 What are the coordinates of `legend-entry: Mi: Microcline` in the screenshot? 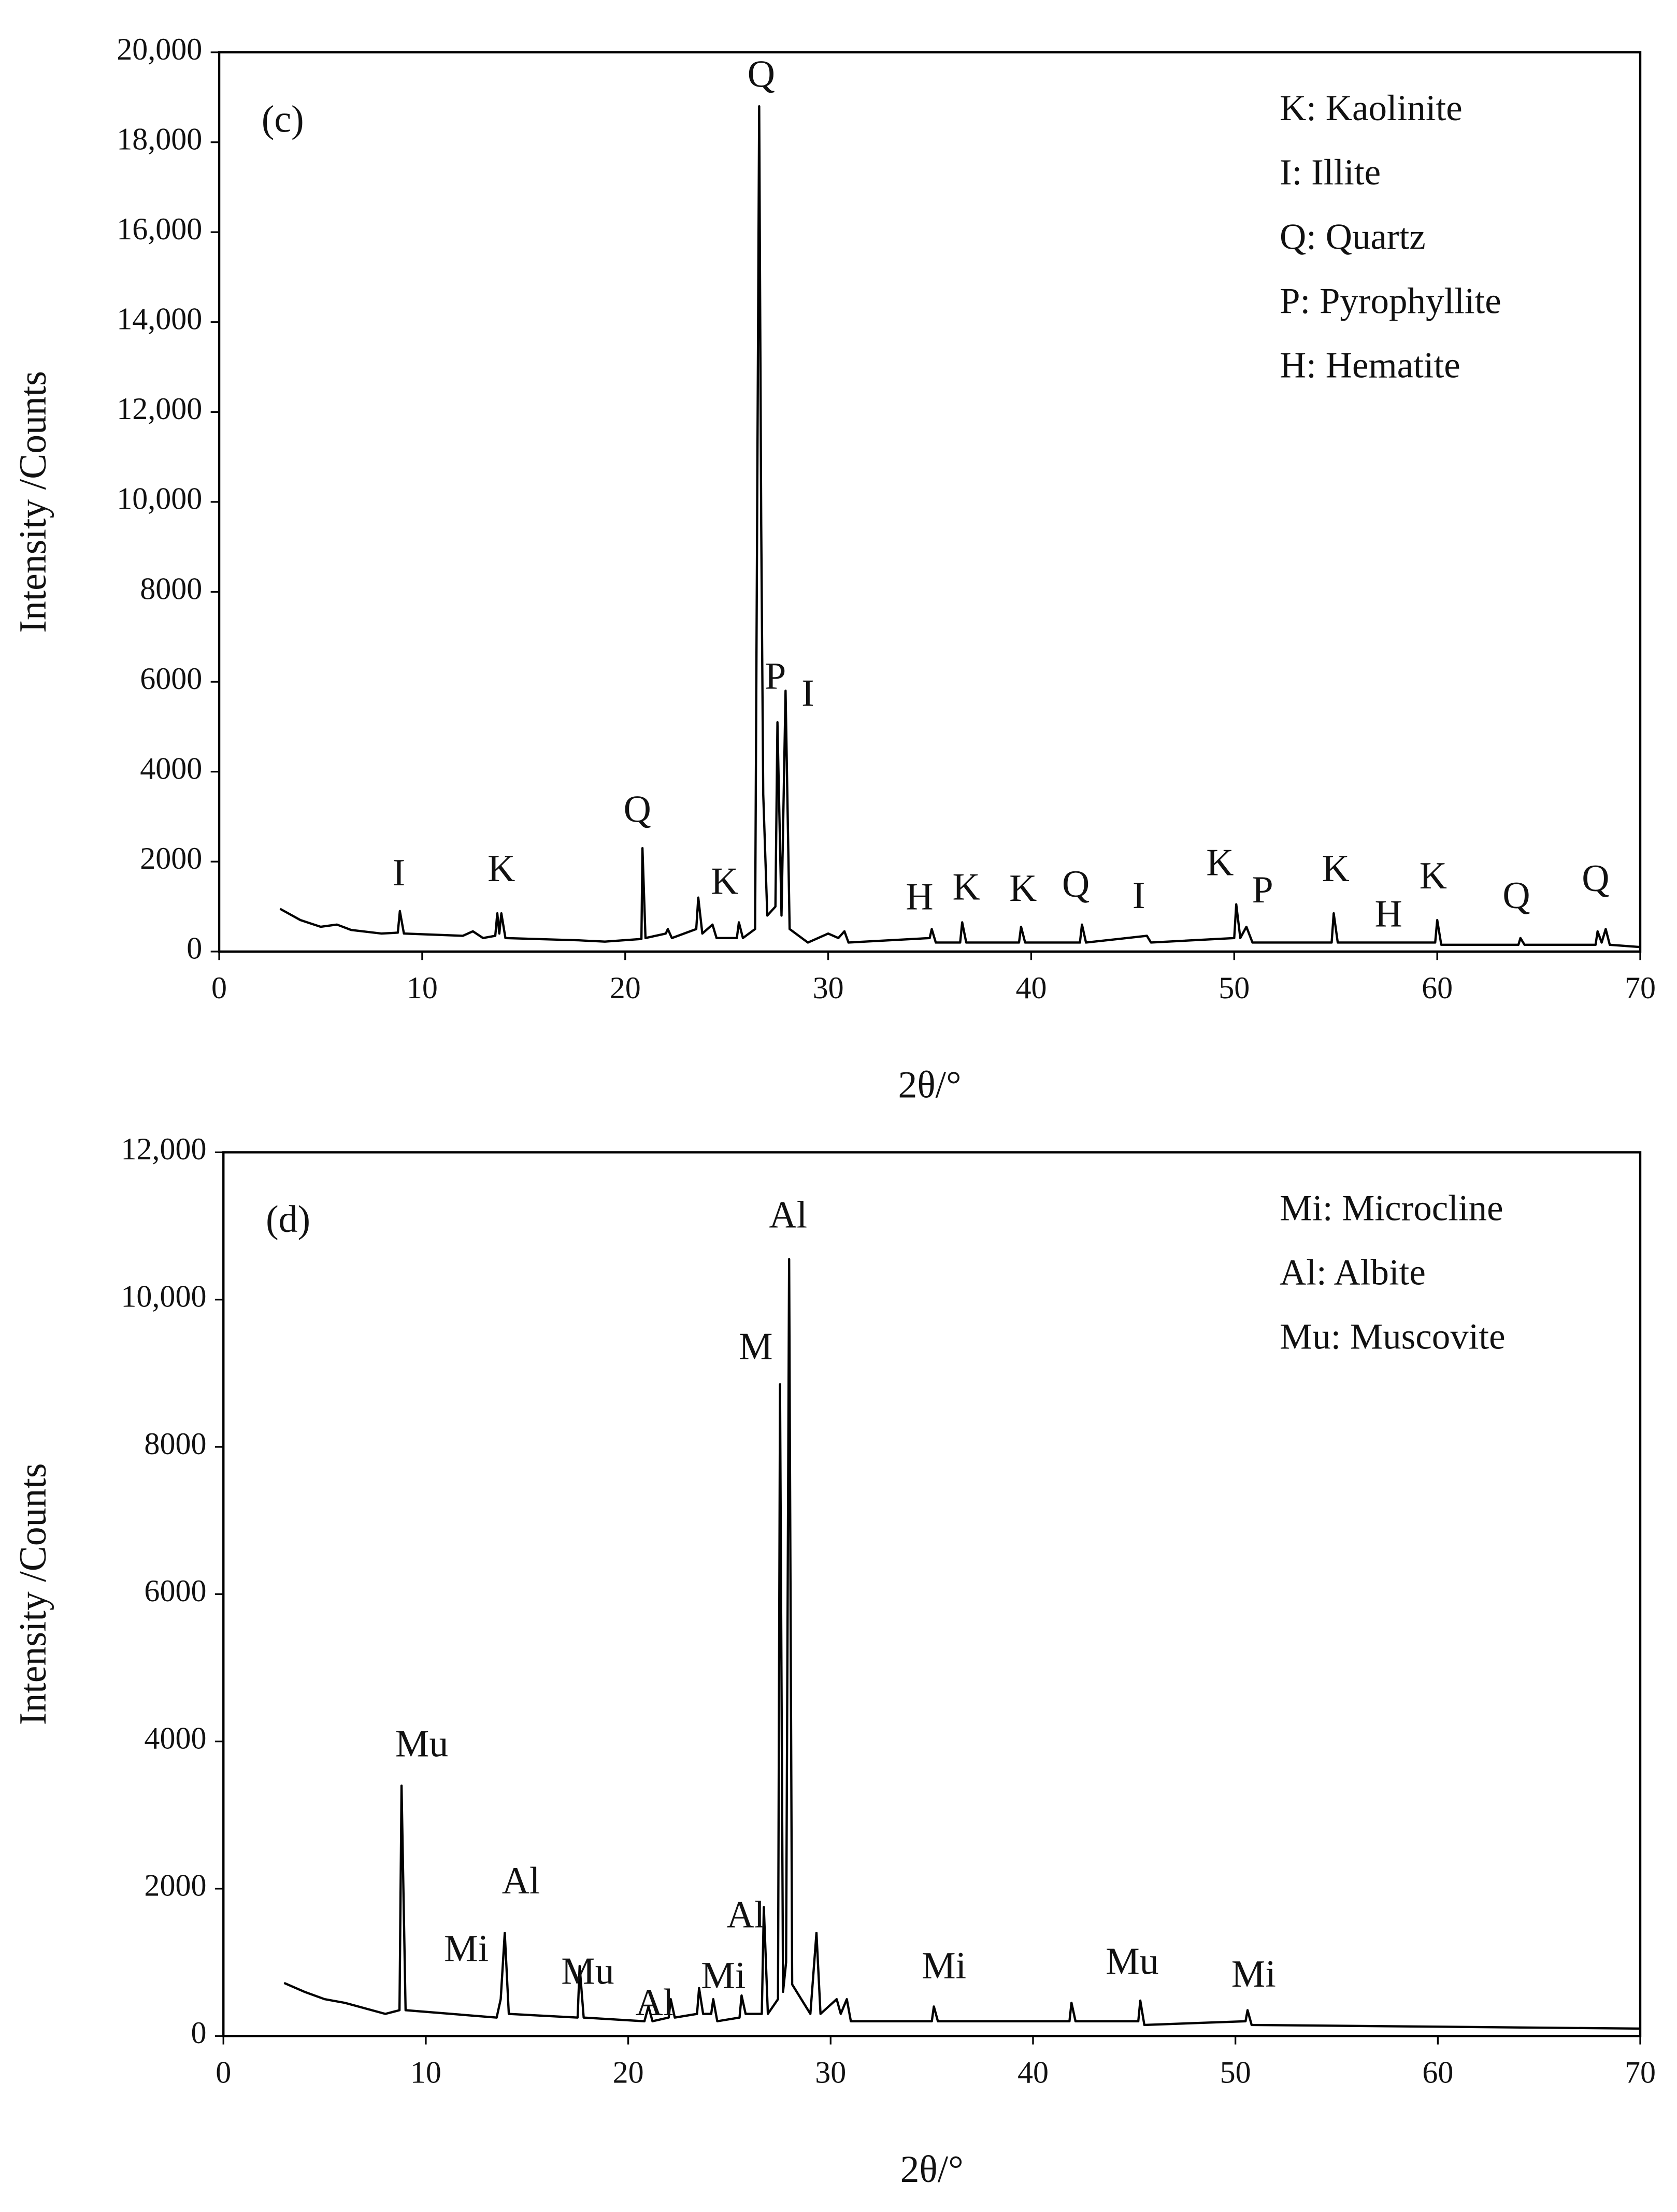 It's located at (1392, 1208).